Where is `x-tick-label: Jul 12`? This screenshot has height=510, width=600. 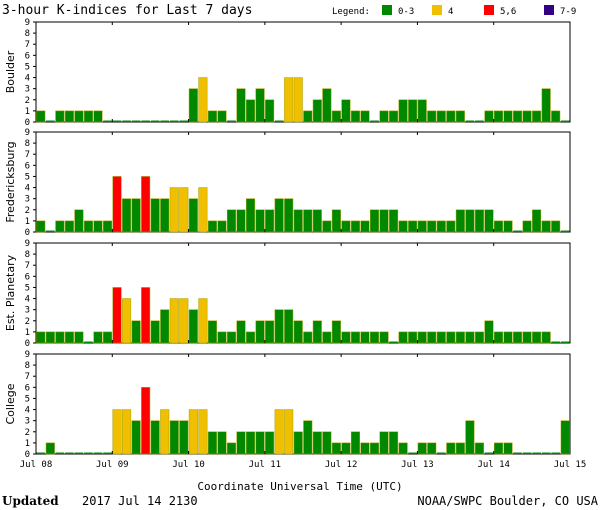
x-tick-label: Jul 12 is located at coordinates (341, 465).